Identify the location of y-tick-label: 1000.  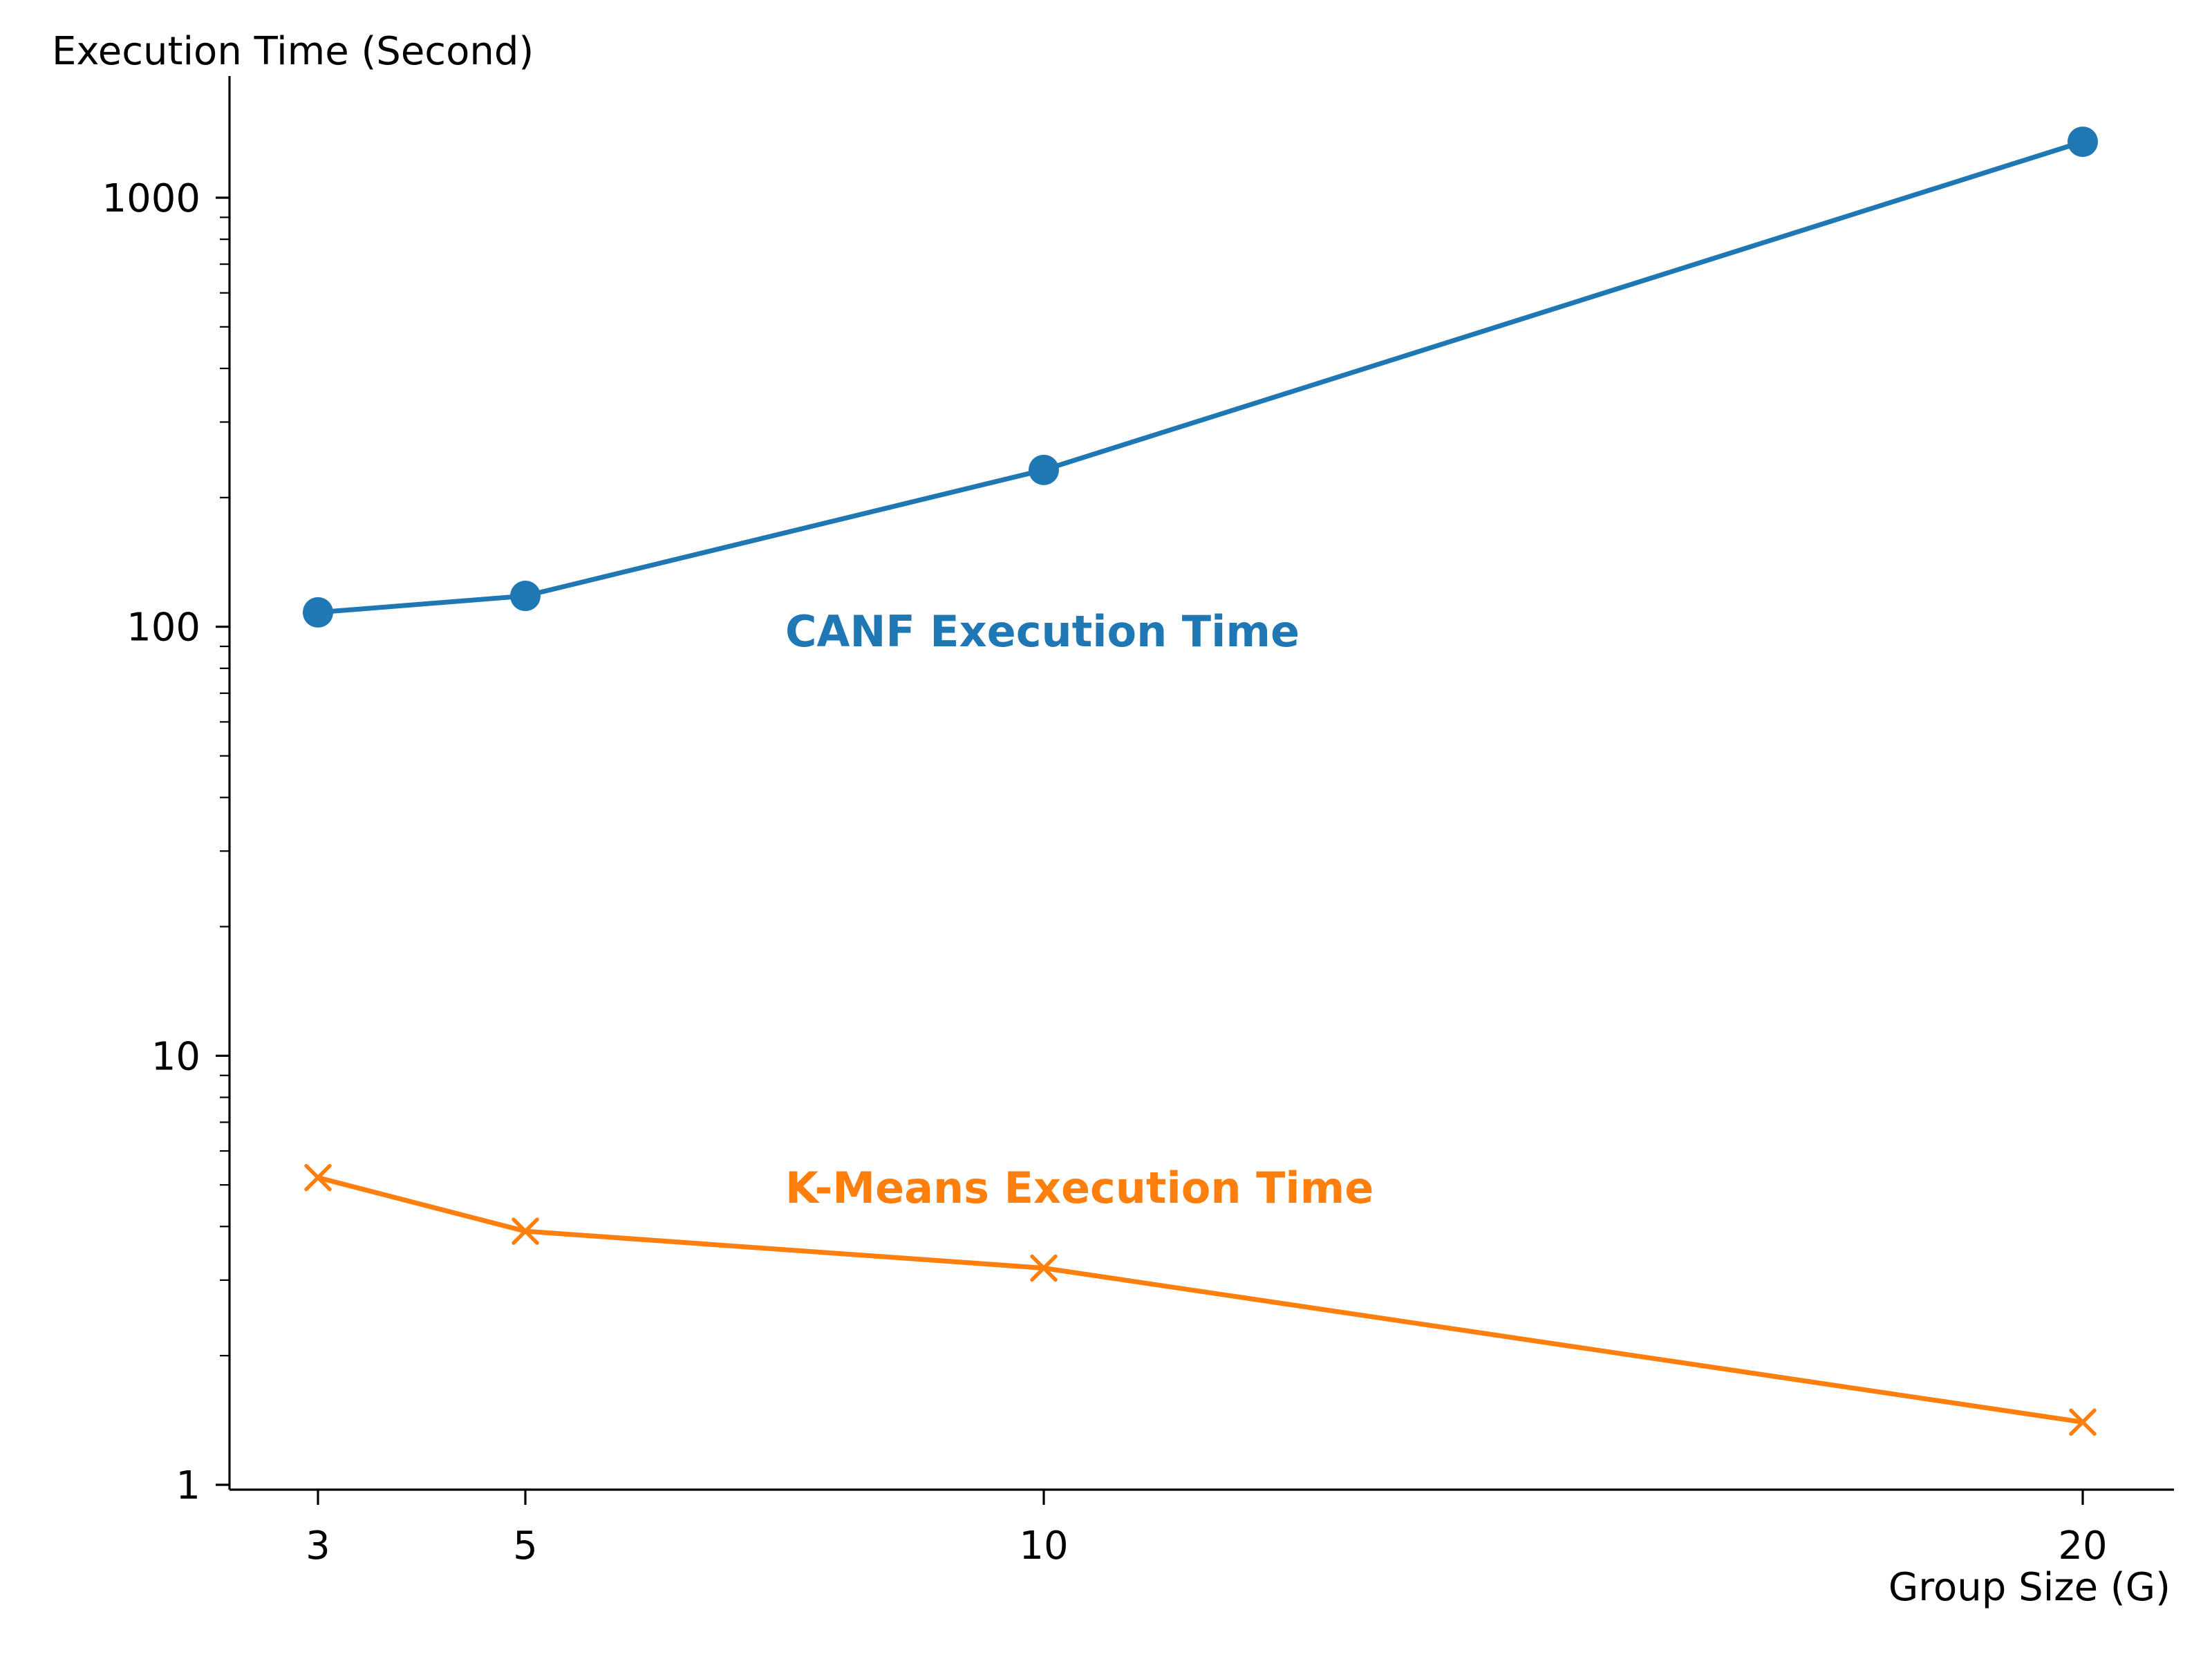
(151, 198).